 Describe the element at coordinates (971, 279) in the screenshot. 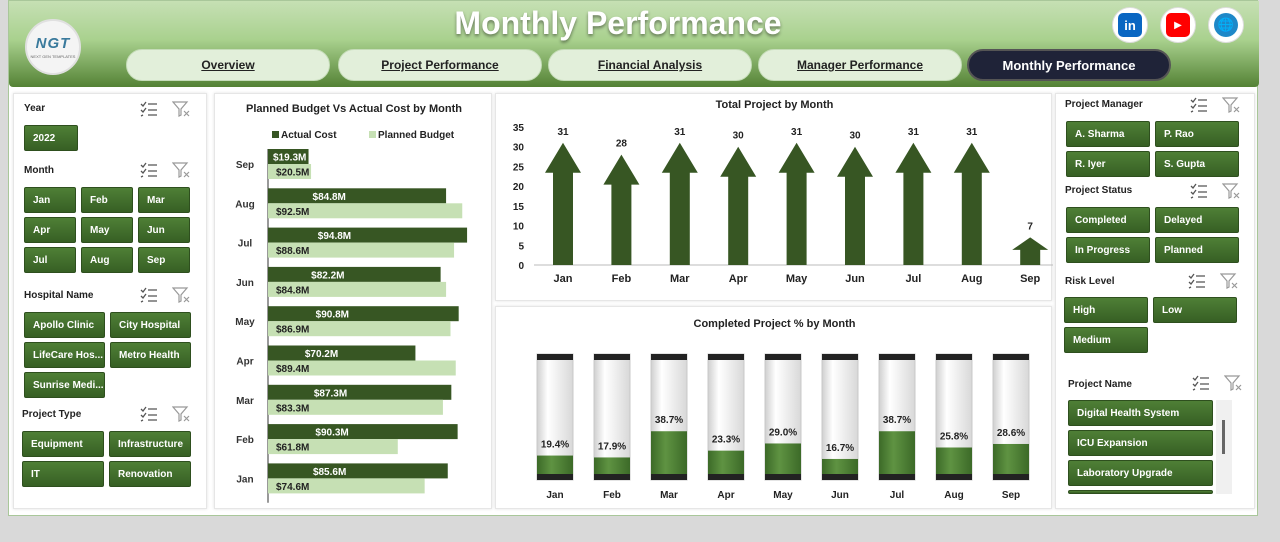

I see `x-tick-aug: Aug` at that location.